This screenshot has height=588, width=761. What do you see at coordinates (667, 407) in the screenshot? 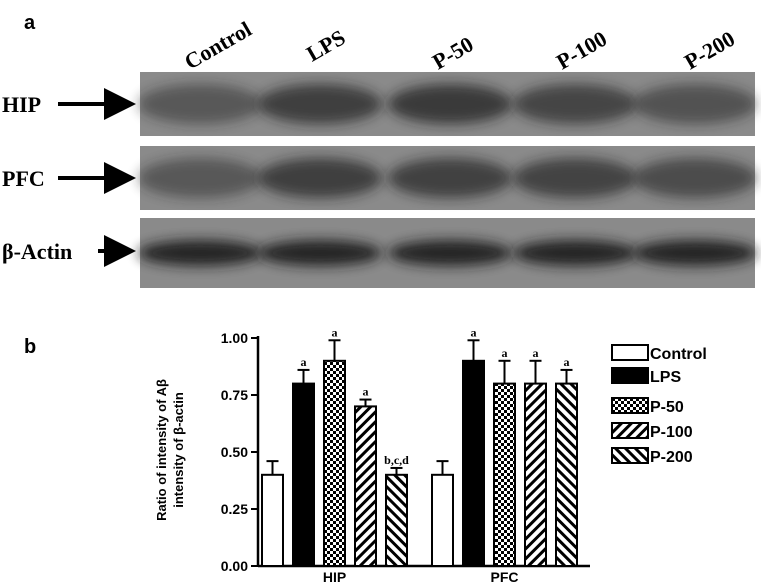
I see `legend-label: P-50` at bounding box center [667, 407].